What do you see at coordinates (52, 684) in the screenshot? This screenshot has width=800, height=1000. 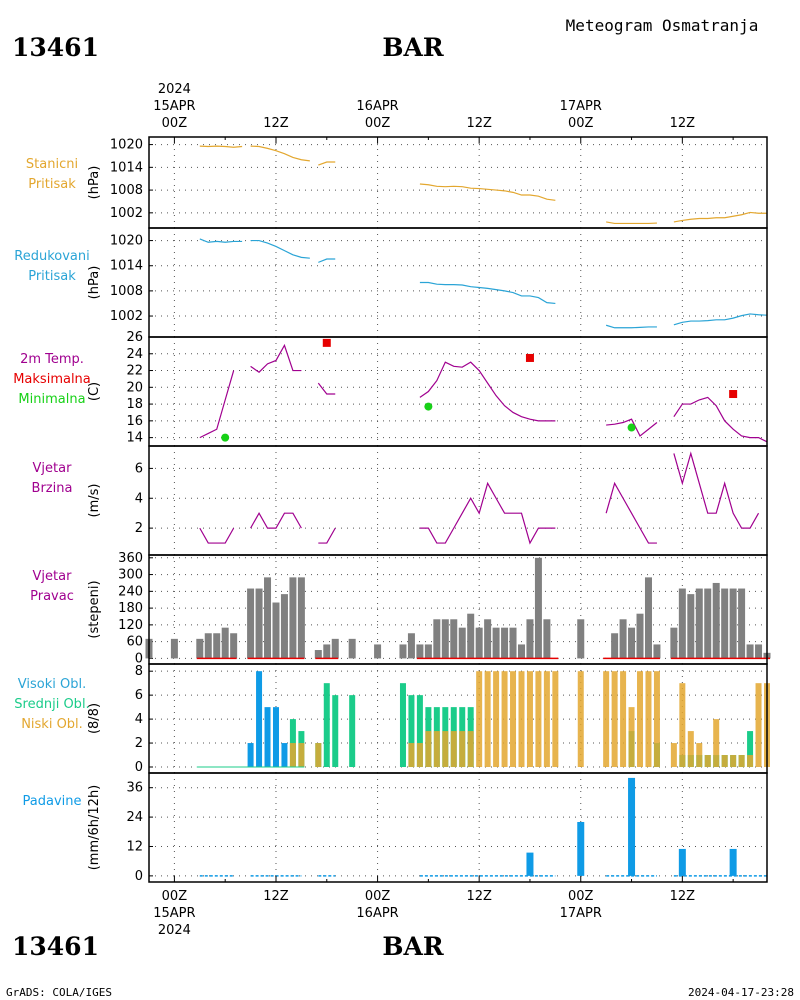 I see `panel-label: Visoki Obl.` at bounding box center [52, 684].